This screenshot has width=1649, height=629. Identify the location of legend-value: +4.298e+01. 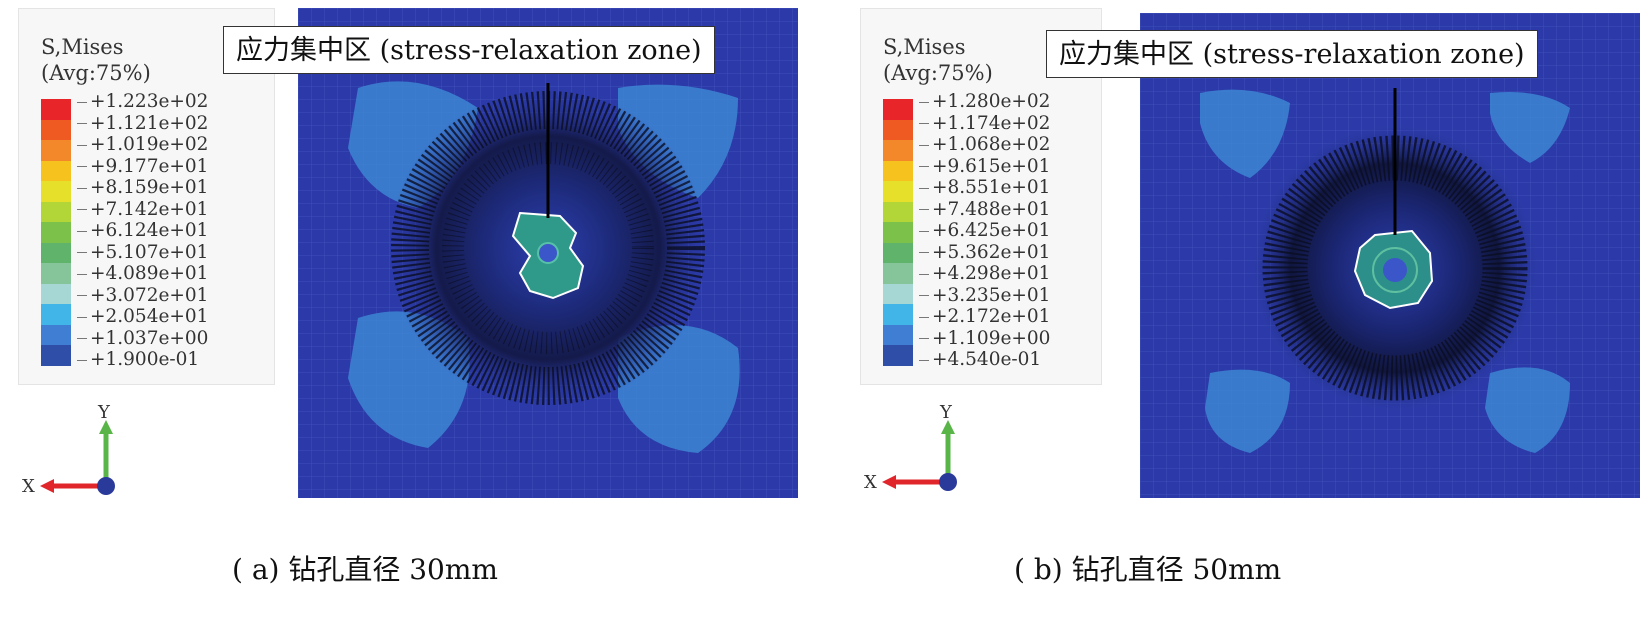
(984, 274).